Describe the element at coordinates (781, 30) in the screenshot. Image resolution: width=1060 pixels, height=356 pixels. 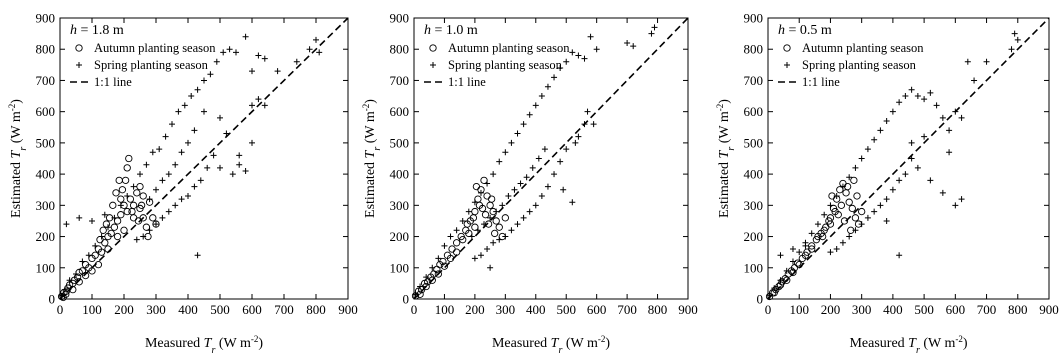
I see `panel-label-var: h` at that location.